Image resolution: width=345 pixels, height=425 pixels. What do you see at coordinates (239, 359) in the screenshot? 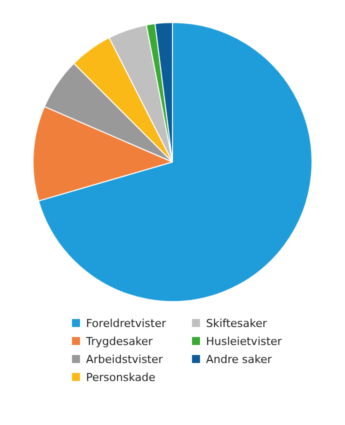
I see `legend-label: Andre saker` at bounding box center [239, 359].